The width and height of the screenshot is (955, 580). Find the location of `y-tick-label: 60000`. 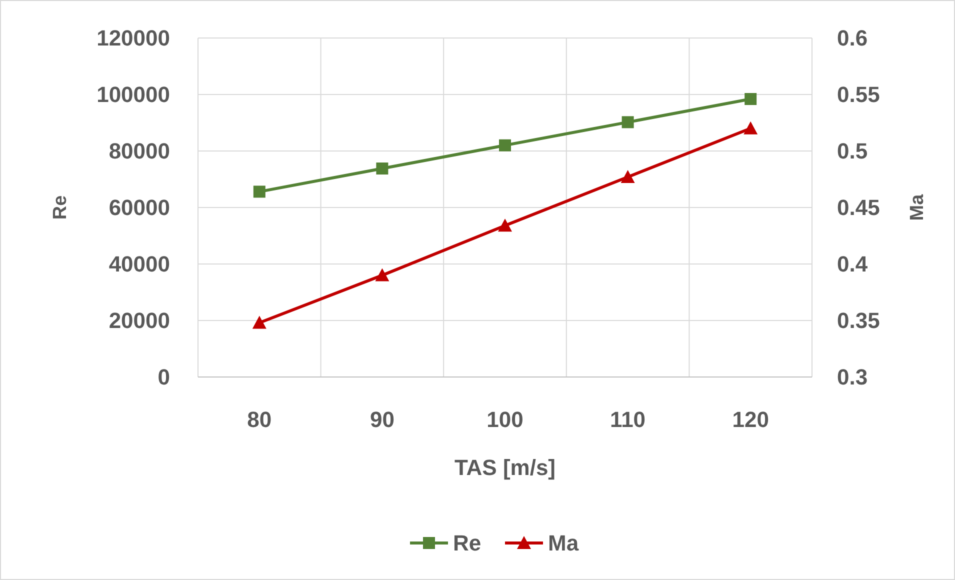

y-tick-label: 60000 is located at coordinates (139, 207).